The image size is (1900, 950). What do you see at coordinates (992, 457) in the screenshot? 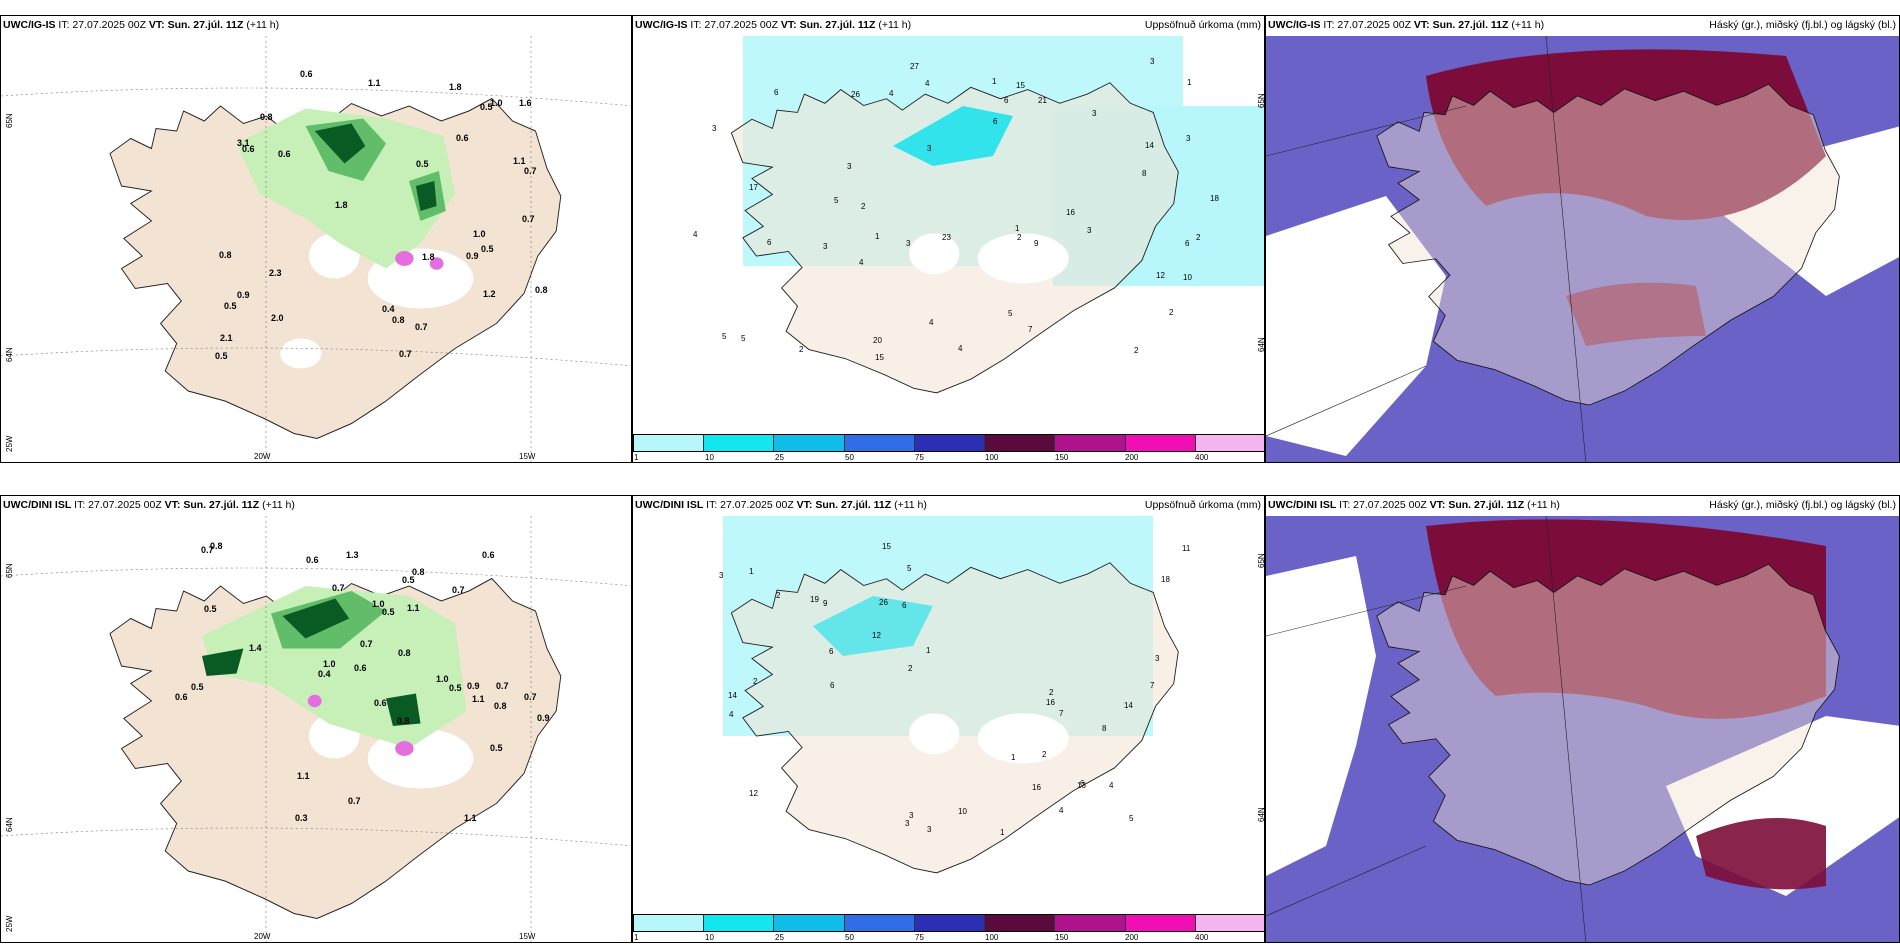
I see `colorbar-label: 100` at bounding box center [992, 457].